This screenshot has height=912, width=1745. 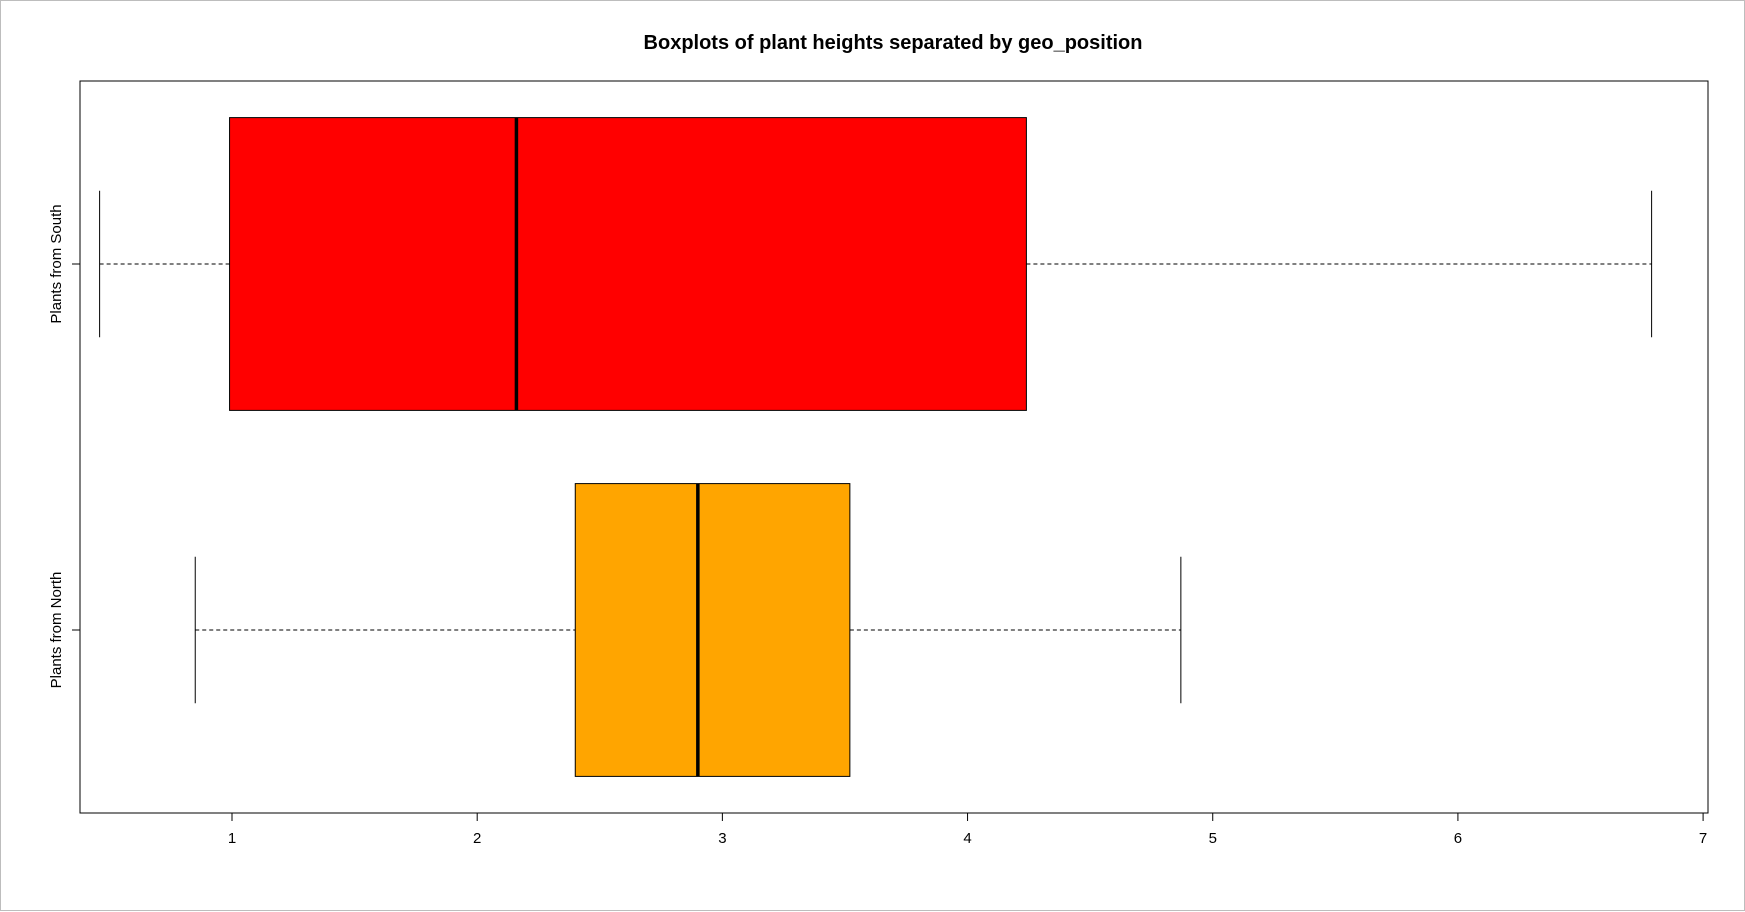 What do you see at coordinates (1213, 838) in the screenshot?
I see `x-tick-label: 5` at bounding box center [1213, 838].